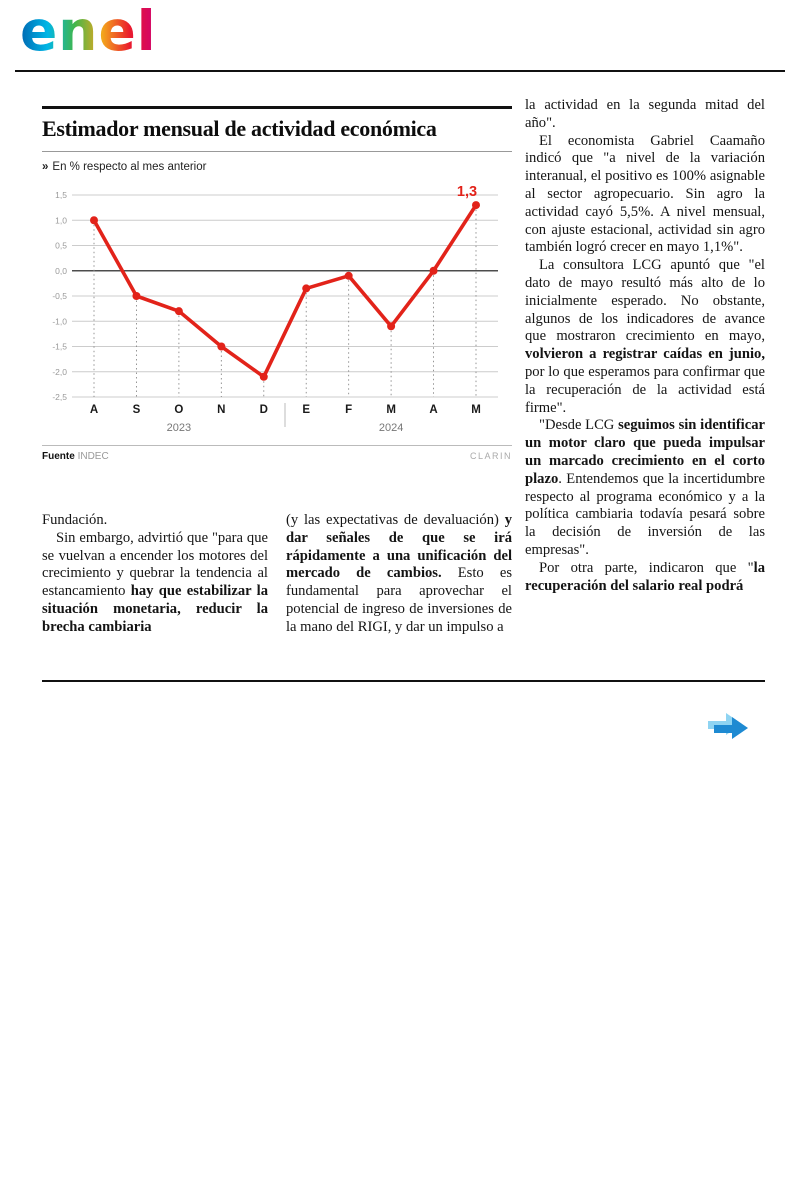 This screenshot has width=800, height=1200. What do you see at coordinates (179, 428) in the screenshot?
I see `year-label-2023: 2023` at bounding box center [179, 428].